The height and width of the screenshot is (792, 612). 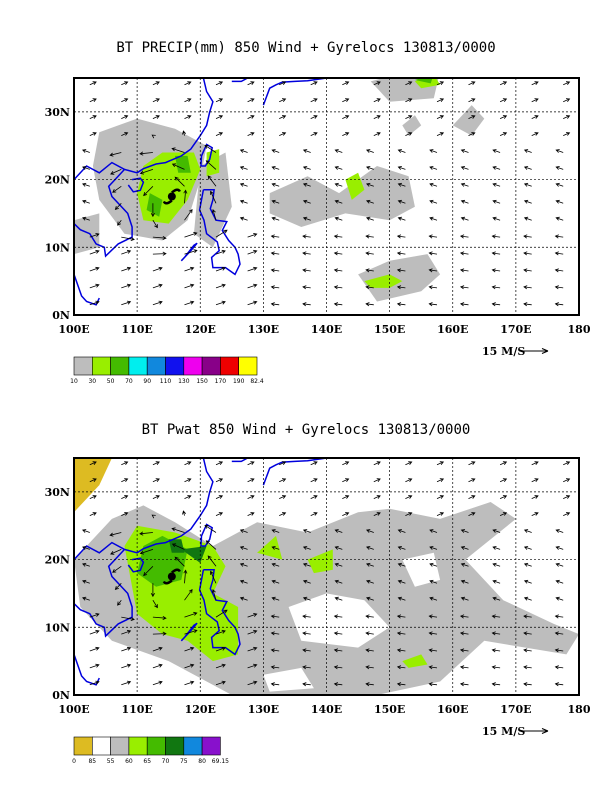 I want to click on colorbar-label: 82.4, so click(x=257, y=381).